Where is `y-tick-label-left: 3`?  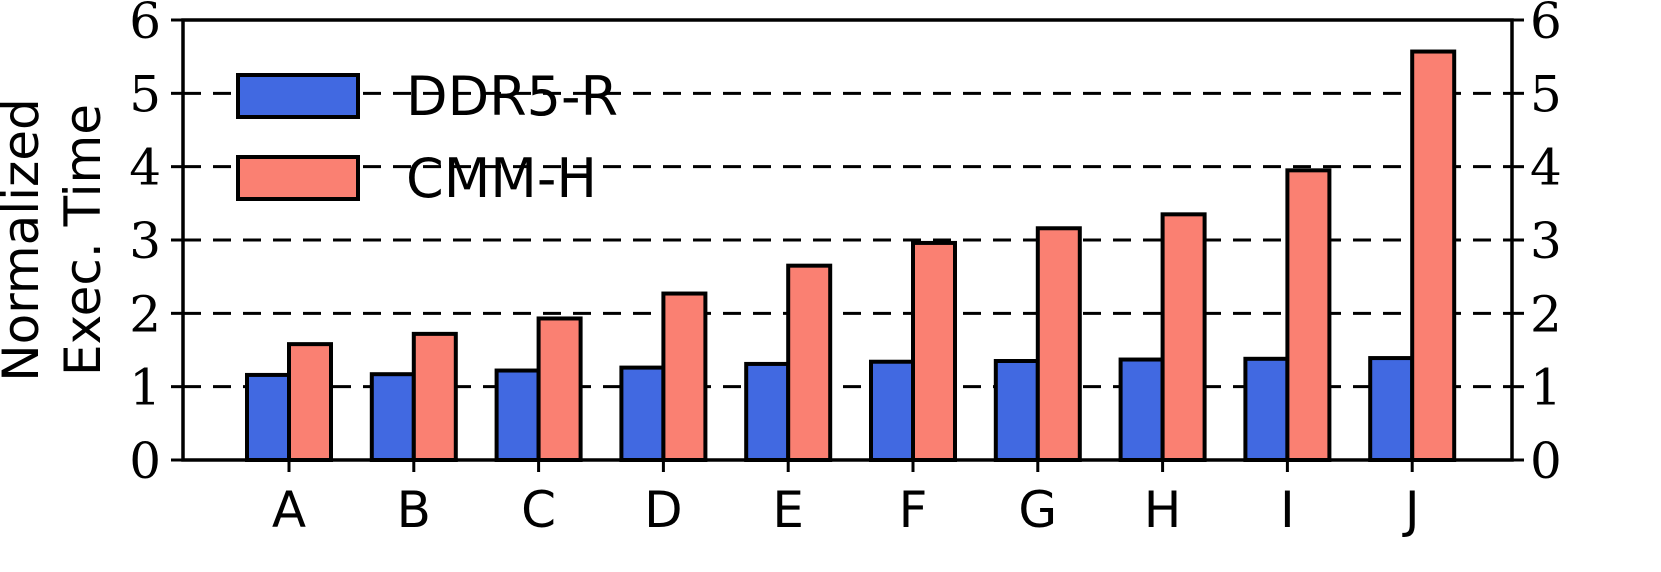 y-tick-label-left: 3 is located at coordinates (145, 241).